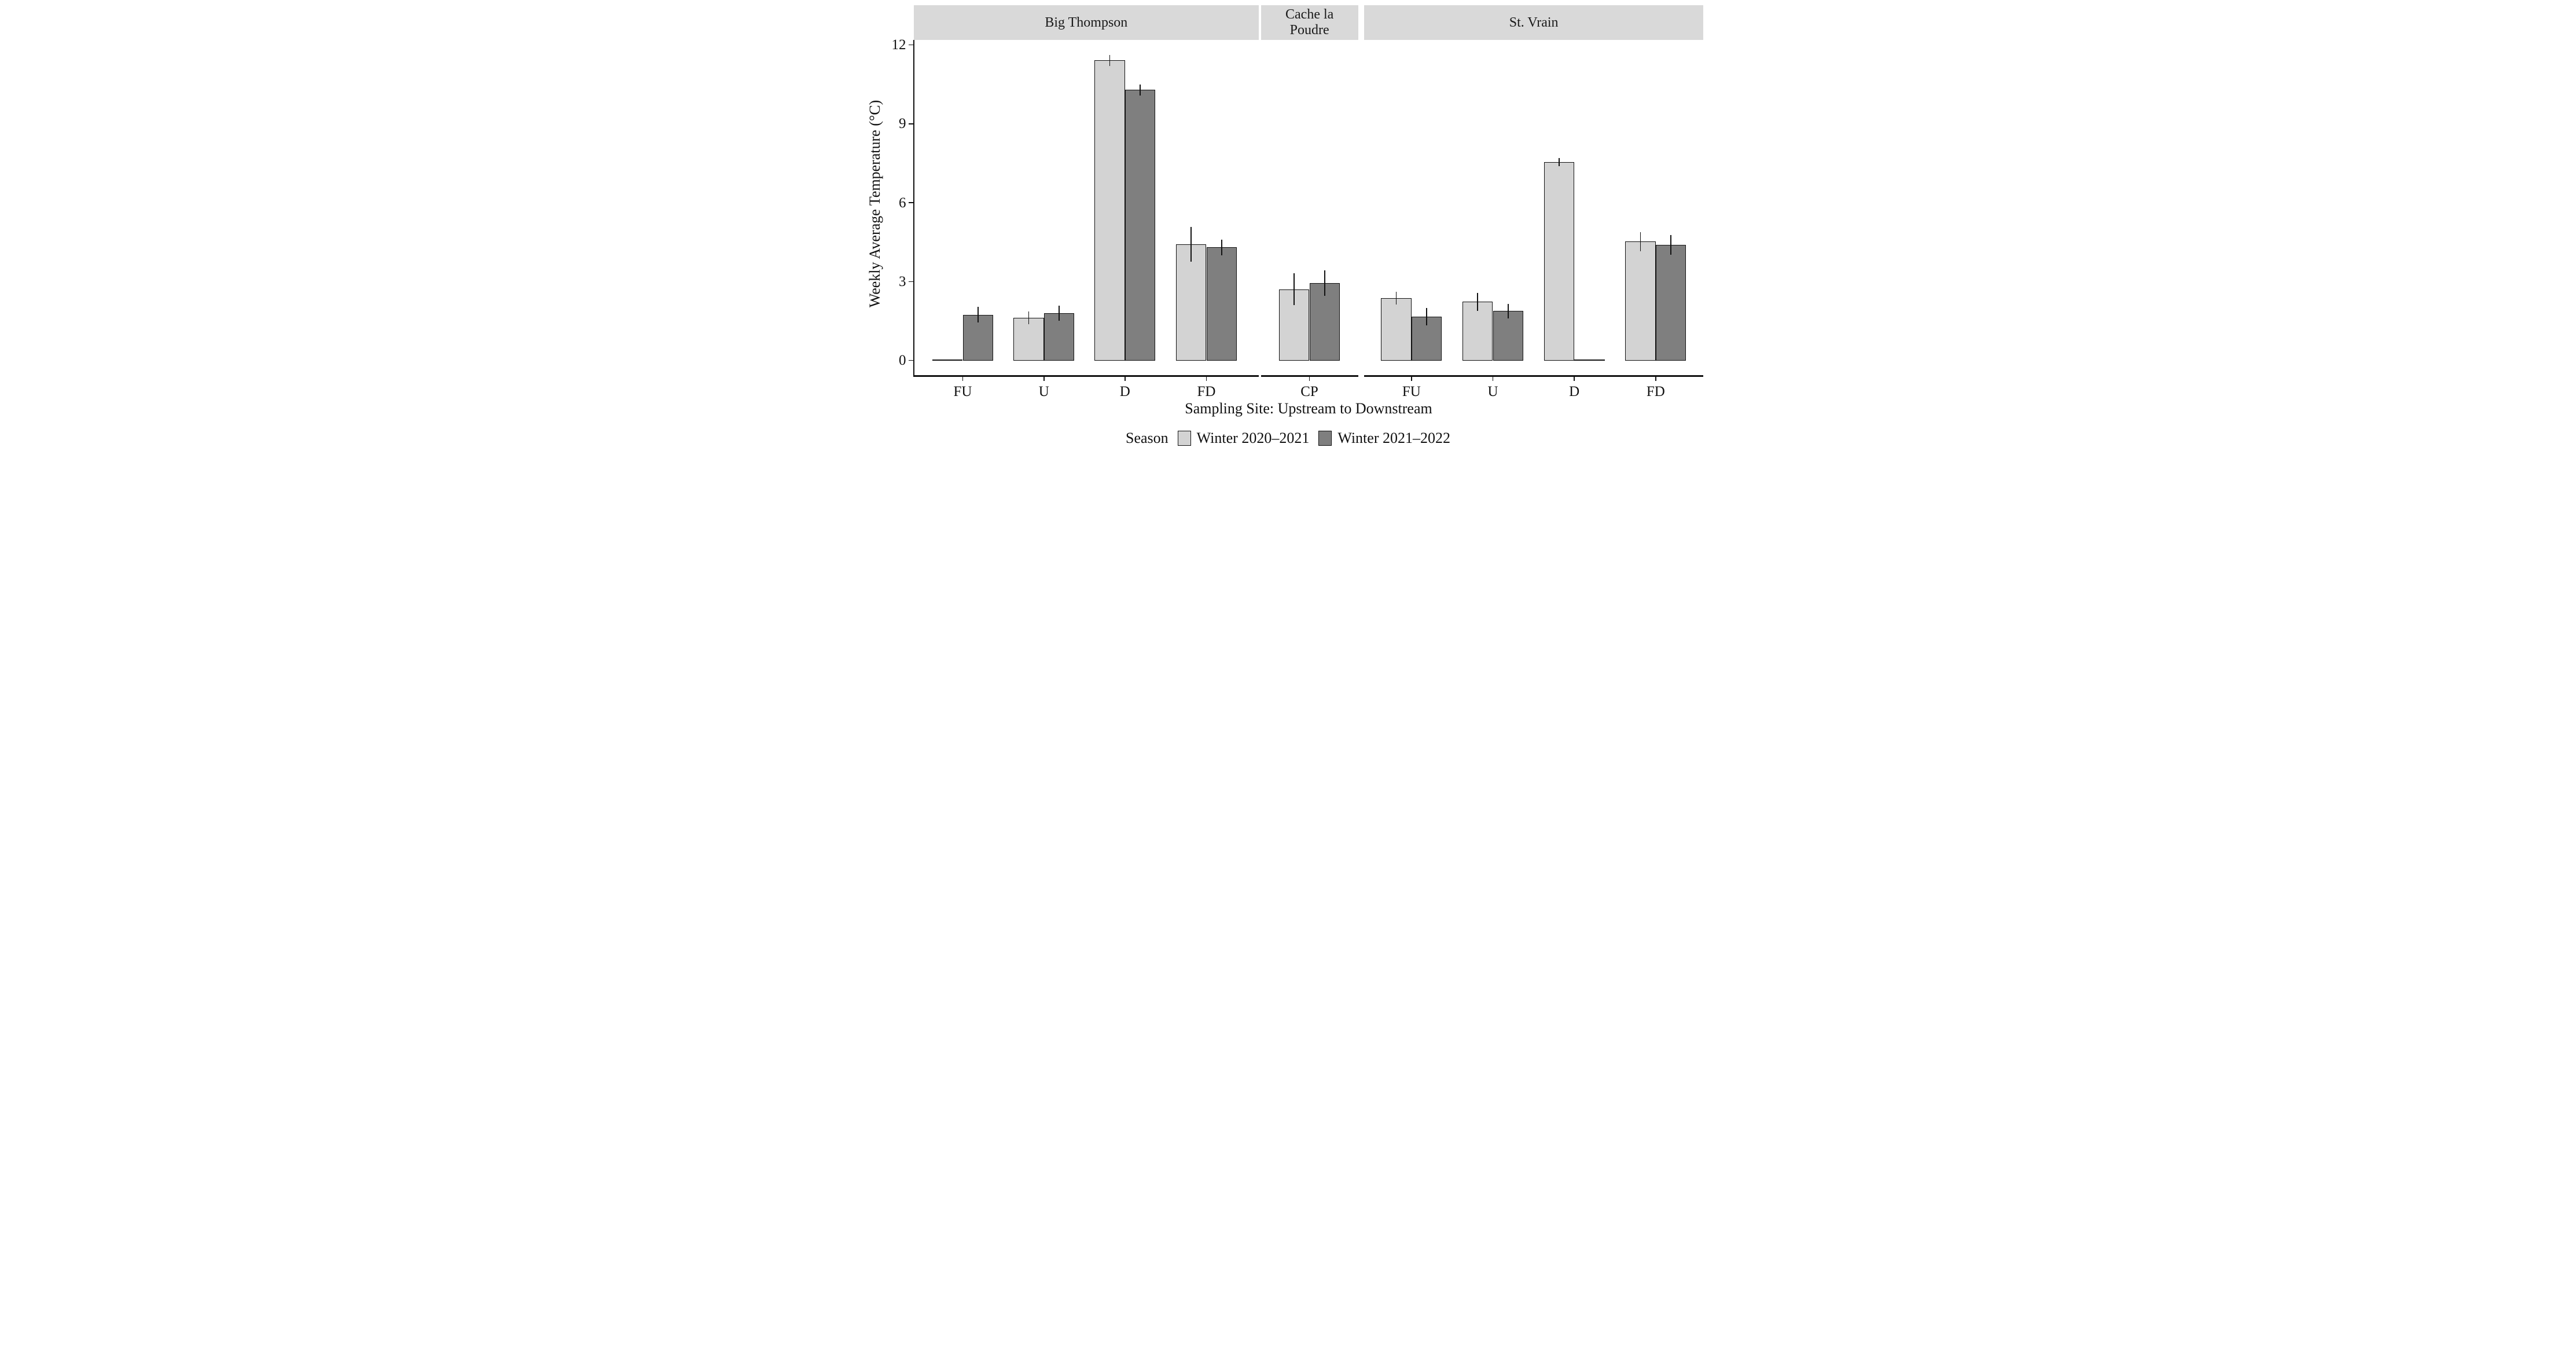 The image size is (2576, 1357). What do you see at coordinates (1184, 438) in the screenshot?
I see `season-2020-2021-swatch-icon` at bounding box center [1184, 438].